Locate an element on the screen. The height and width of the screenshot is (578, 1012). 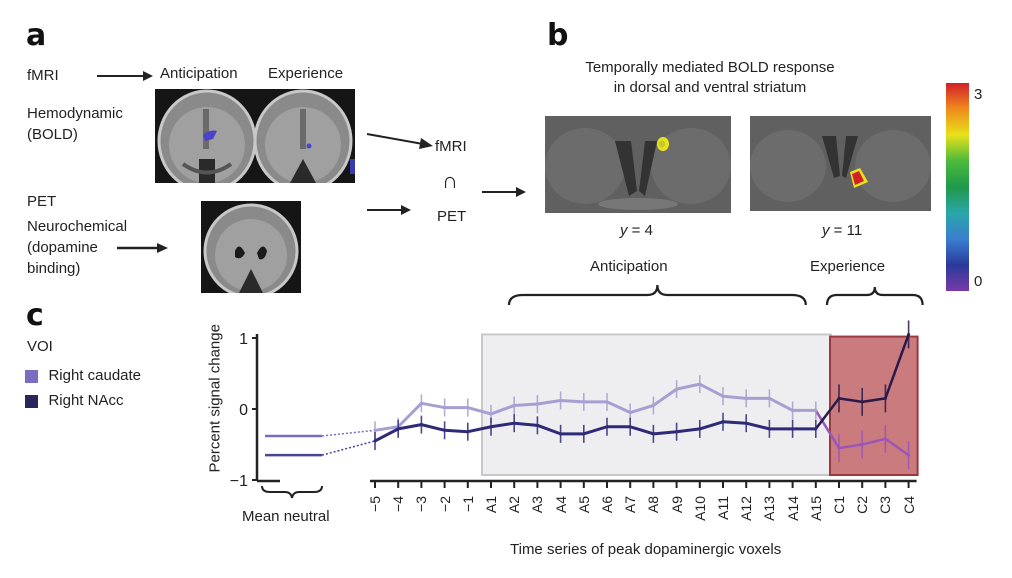
bold-label: (BOLD) is located at coordinates (52, 134).